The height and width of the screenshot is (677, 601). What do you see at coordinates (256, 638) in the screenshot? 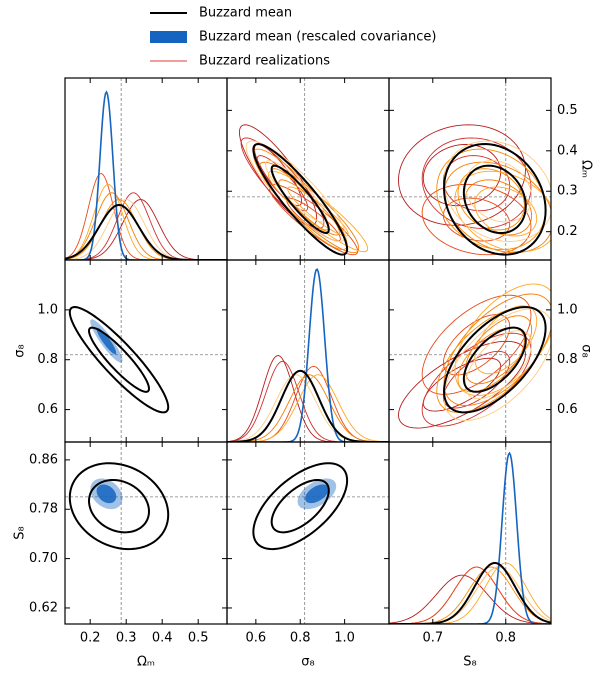
I see `x-tick-label: 0.6` at bounding box center [256, 638].